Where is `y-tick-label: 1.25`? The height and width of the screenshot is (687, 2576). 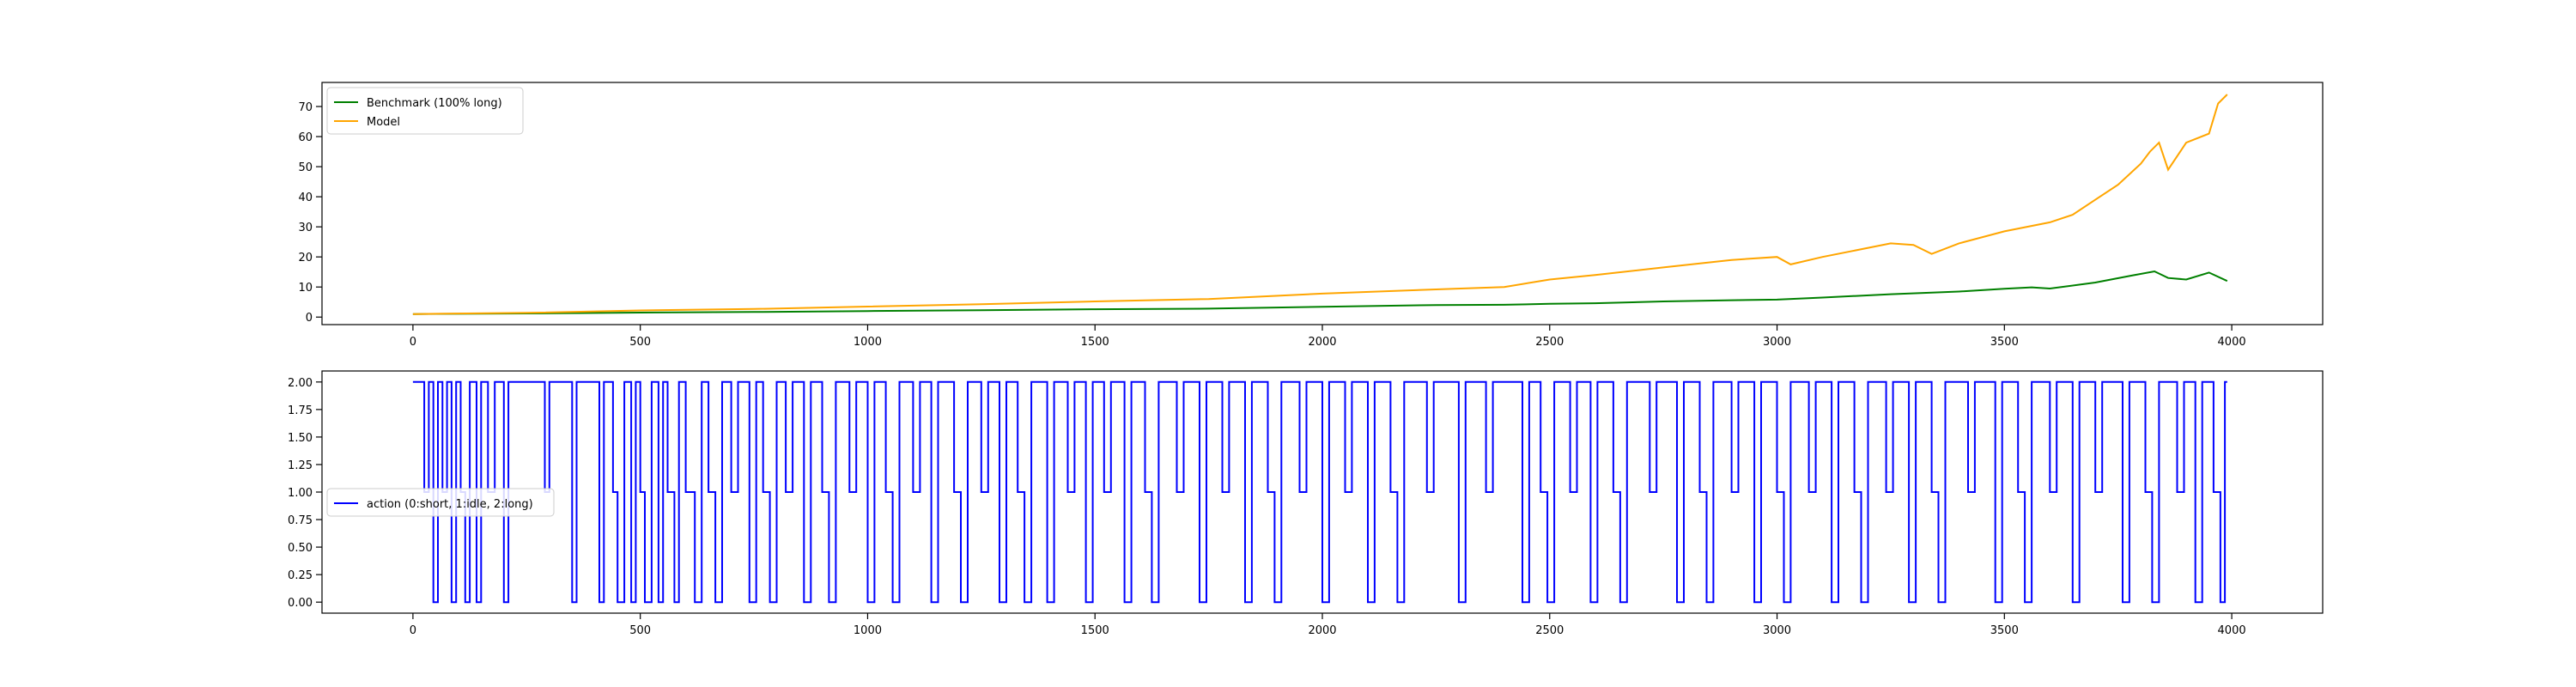 y-tick-label: 1.25 is located at coordinates (301, 465).